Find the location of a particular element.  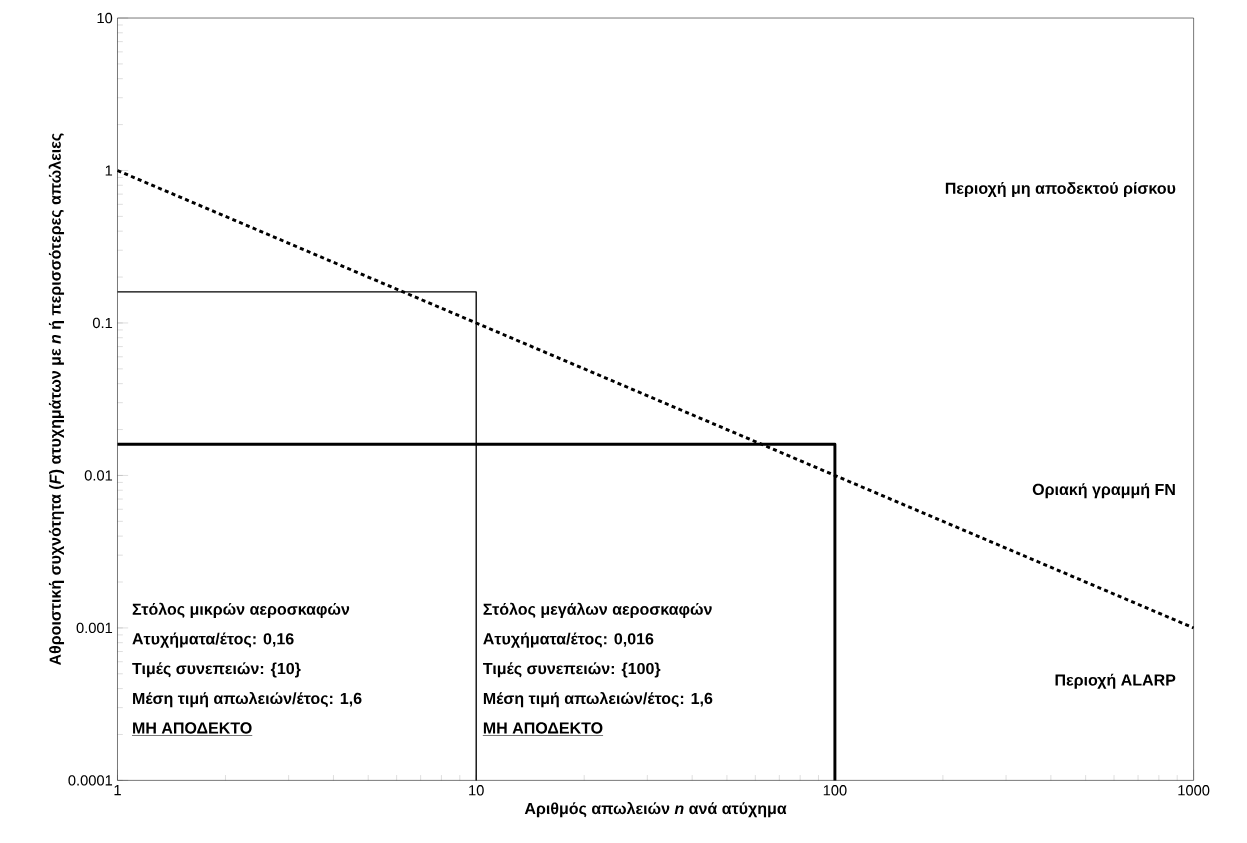

annotation: Τιμές συνεπειών: {10} is located at coordinates (216, 670).